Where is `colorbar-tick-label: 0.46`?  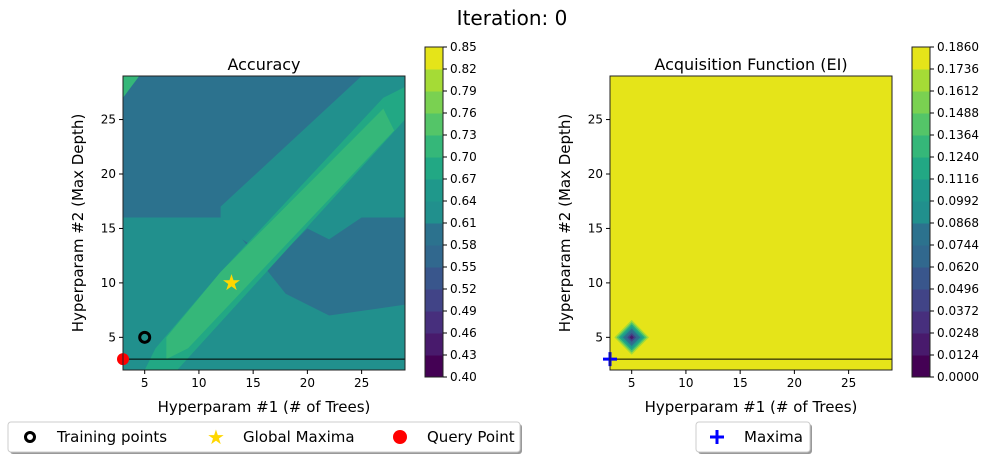
colorbar-tick-label: 0.46 is located at coordinates (463, 333).